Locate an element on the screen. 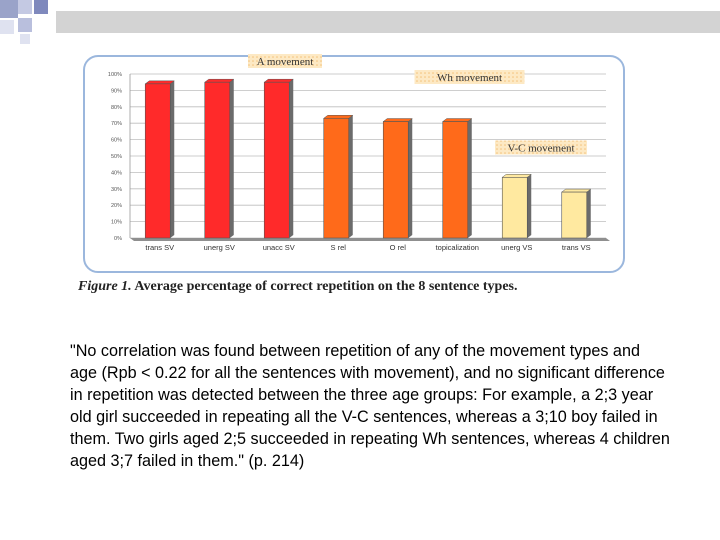  top-rule is located at coordinates (388, 22).